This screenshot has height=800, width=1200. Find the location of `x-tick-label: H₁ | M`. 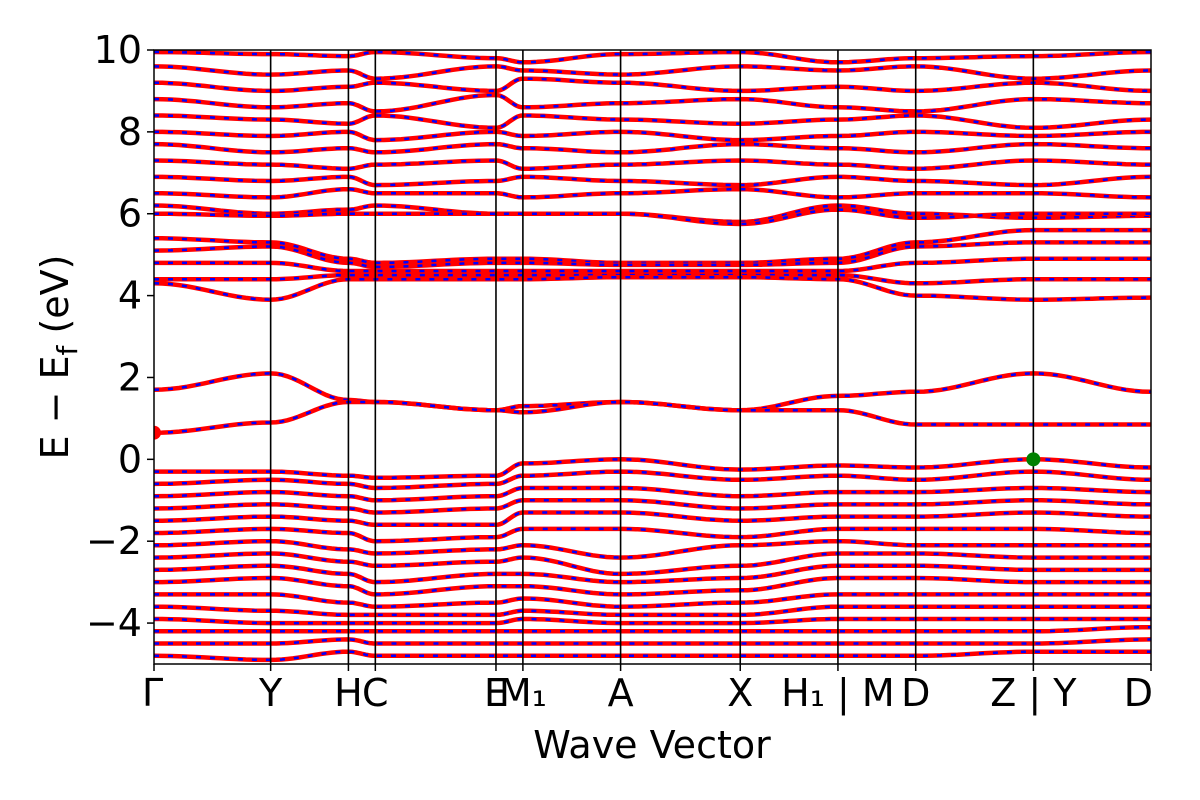

x-tick-label: H₁ | M is located at coordinates (838, 693).